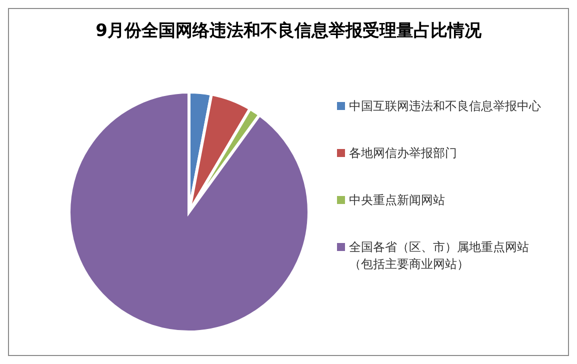 The height and width of the screenshot is (364, 577). Describe the element at coordinates (288, 31) in the screenshot. I see `chart-title: 9月份全国网络违法和不良信息举报受理量占比情况` at that location.